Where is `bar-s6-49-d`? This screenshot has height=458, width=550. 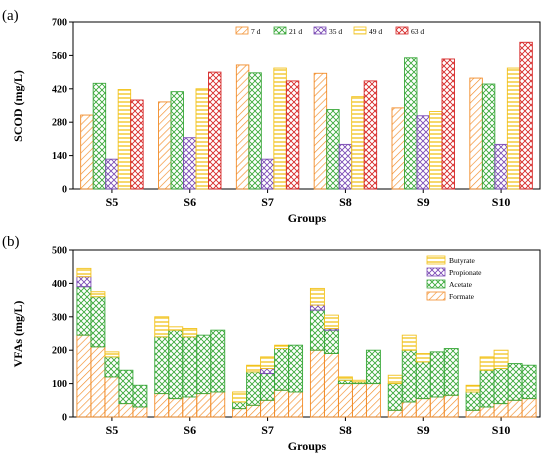 bar-s6-49-d is located at coordinates (202, 139).